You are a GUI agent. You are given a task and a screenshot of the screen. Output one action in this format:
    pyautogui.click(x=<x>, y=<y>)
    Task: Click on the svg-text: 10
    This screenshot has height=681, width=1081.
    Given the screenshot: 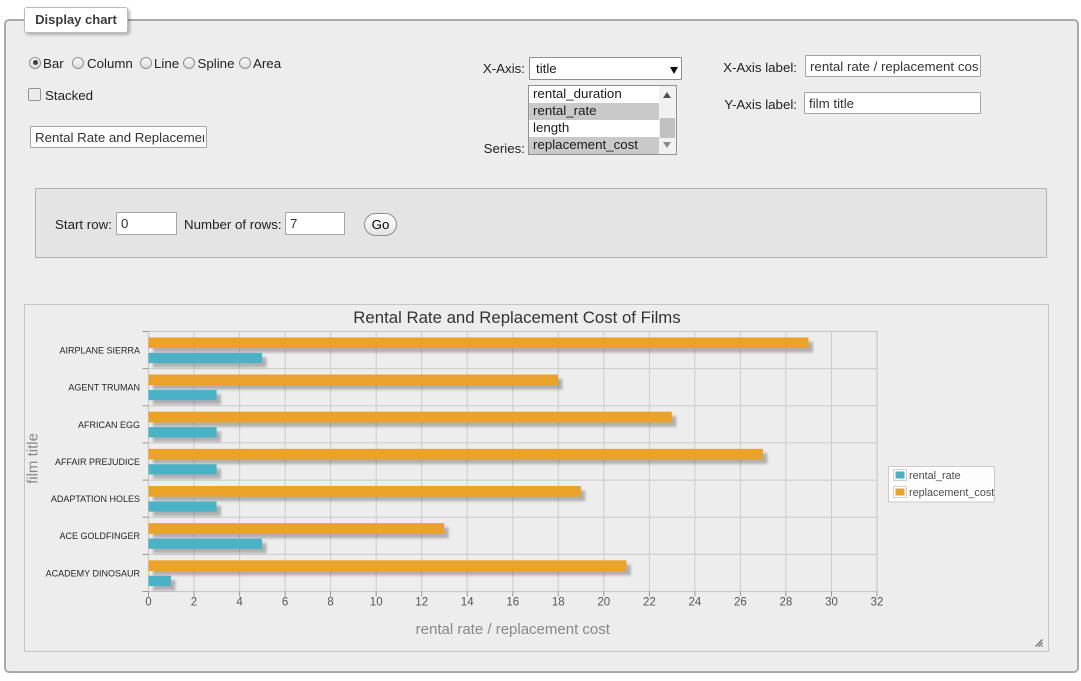 What is the action you would take?
    pyautogui.click(x=376, y=603)
    